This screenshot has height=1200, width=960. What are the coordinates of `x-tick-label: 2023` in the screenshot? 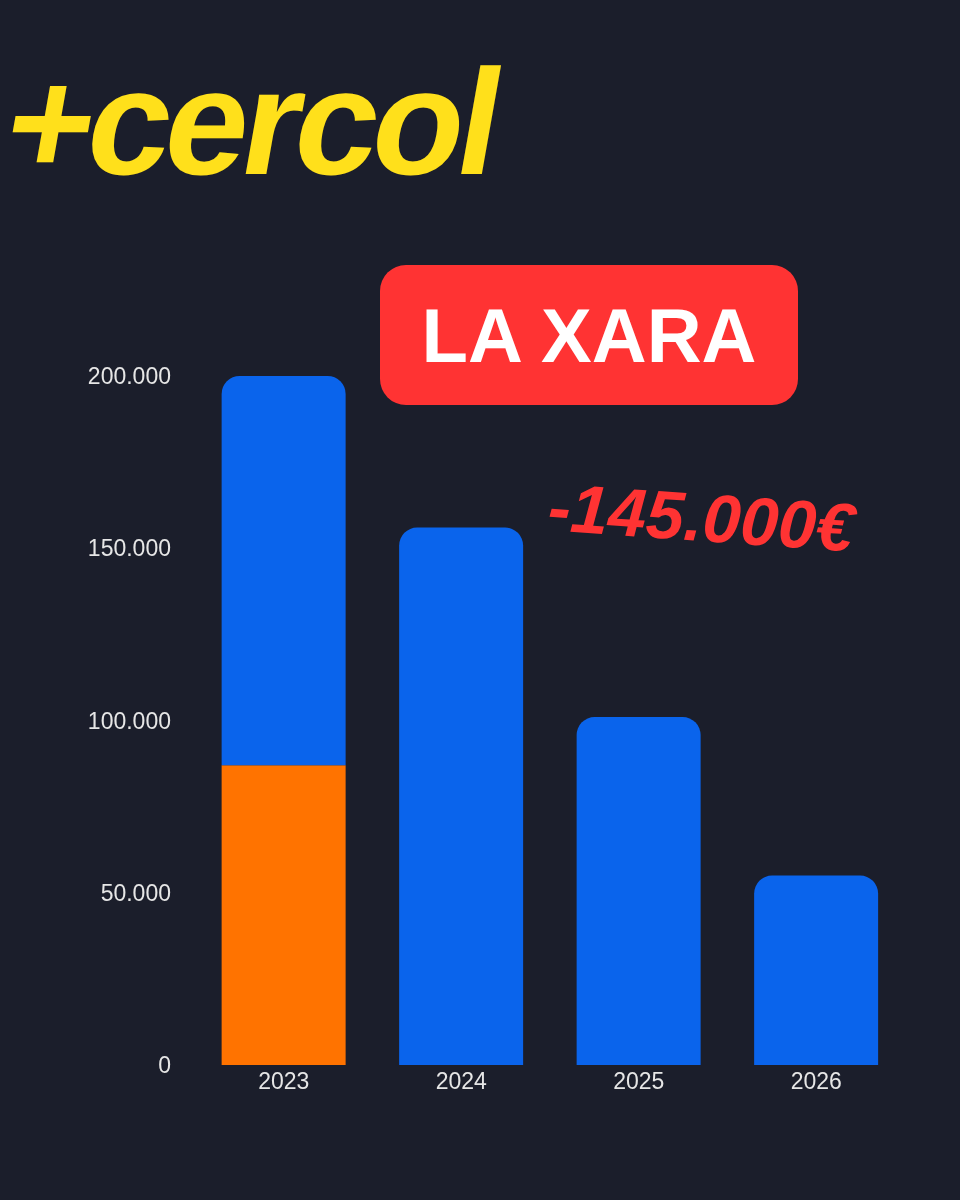 It's located at (284, 1081).